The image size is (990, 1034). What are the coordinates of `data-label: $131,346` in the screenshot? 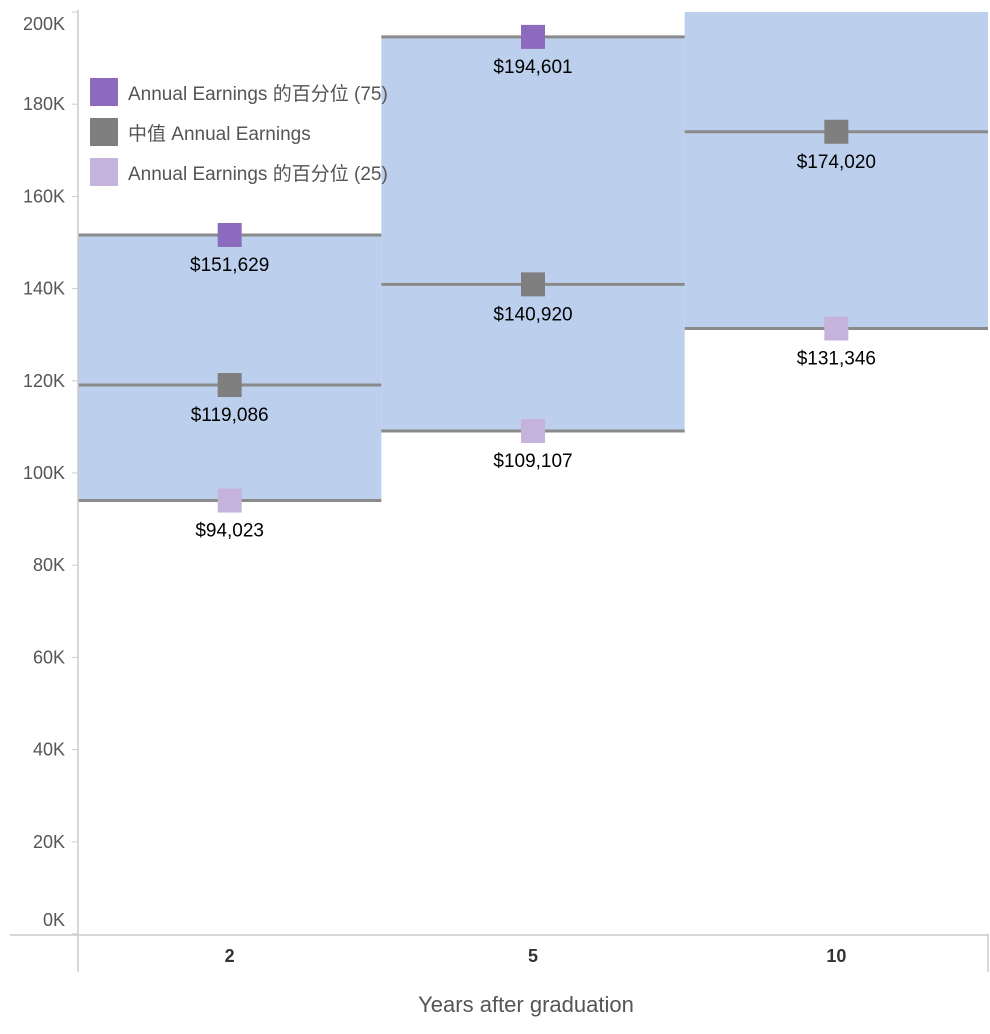 It's located at (836, 358).